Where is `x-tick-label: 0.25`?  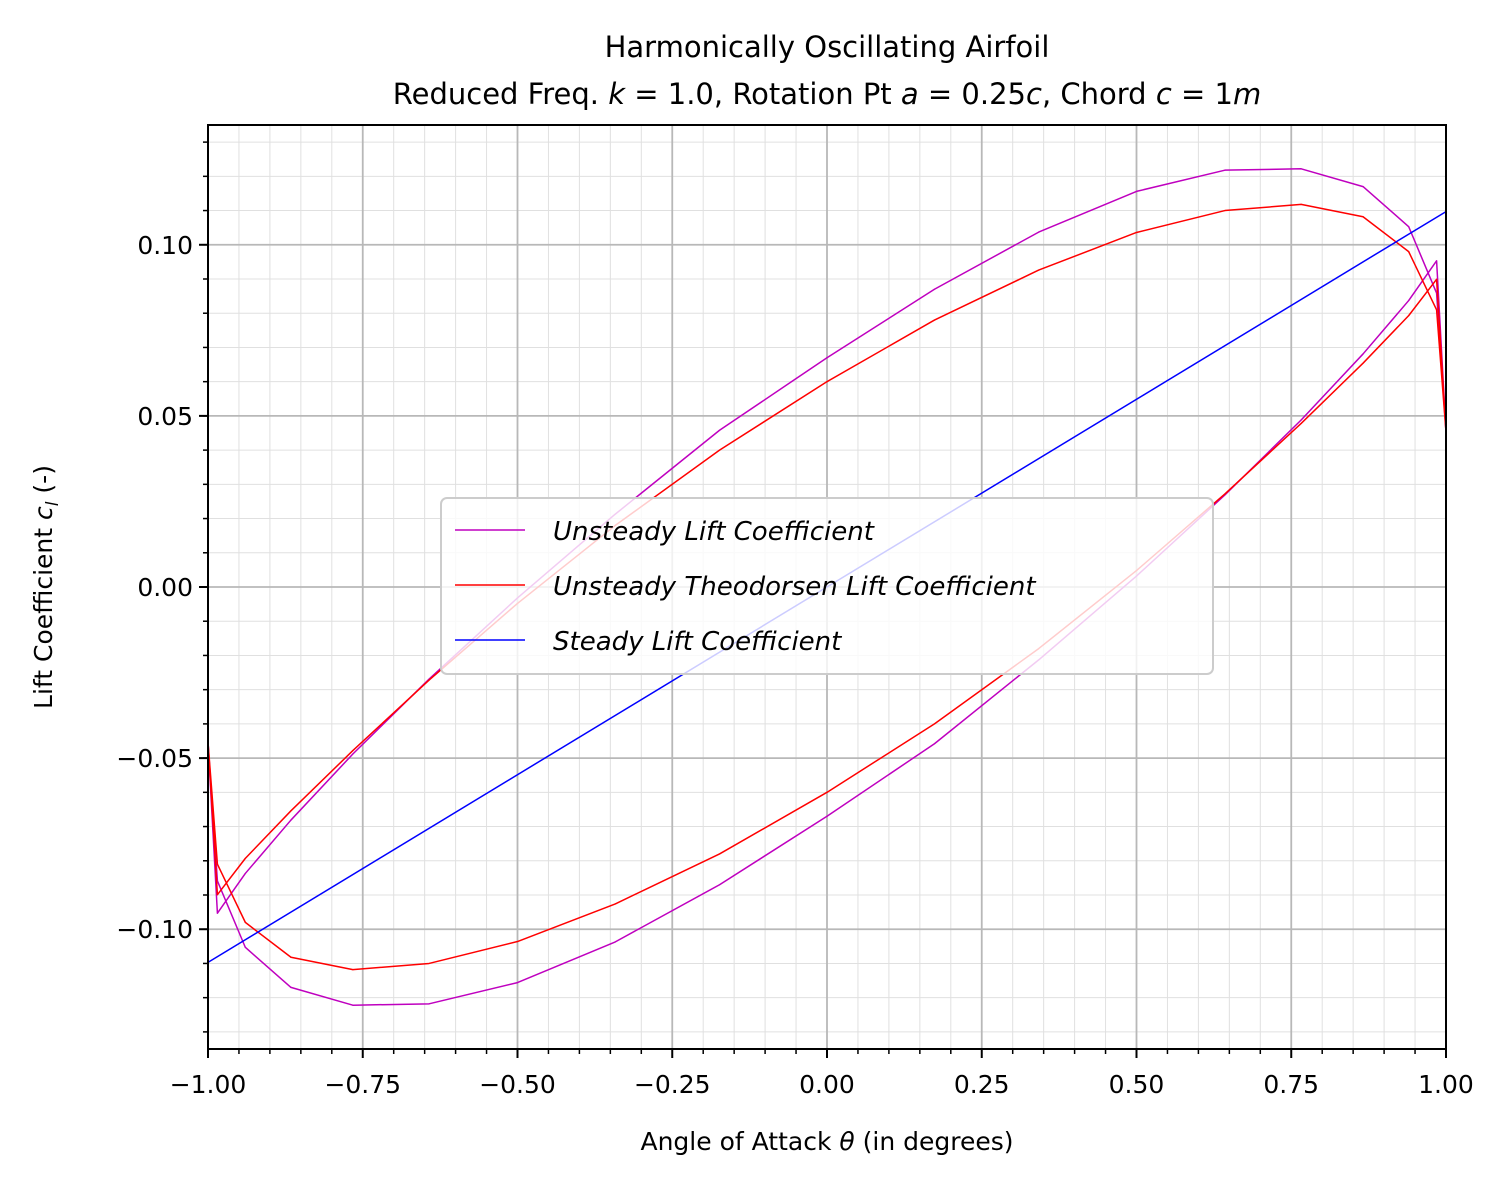
x-tick-label: 0.25 is located at coordinates (982, 1084).